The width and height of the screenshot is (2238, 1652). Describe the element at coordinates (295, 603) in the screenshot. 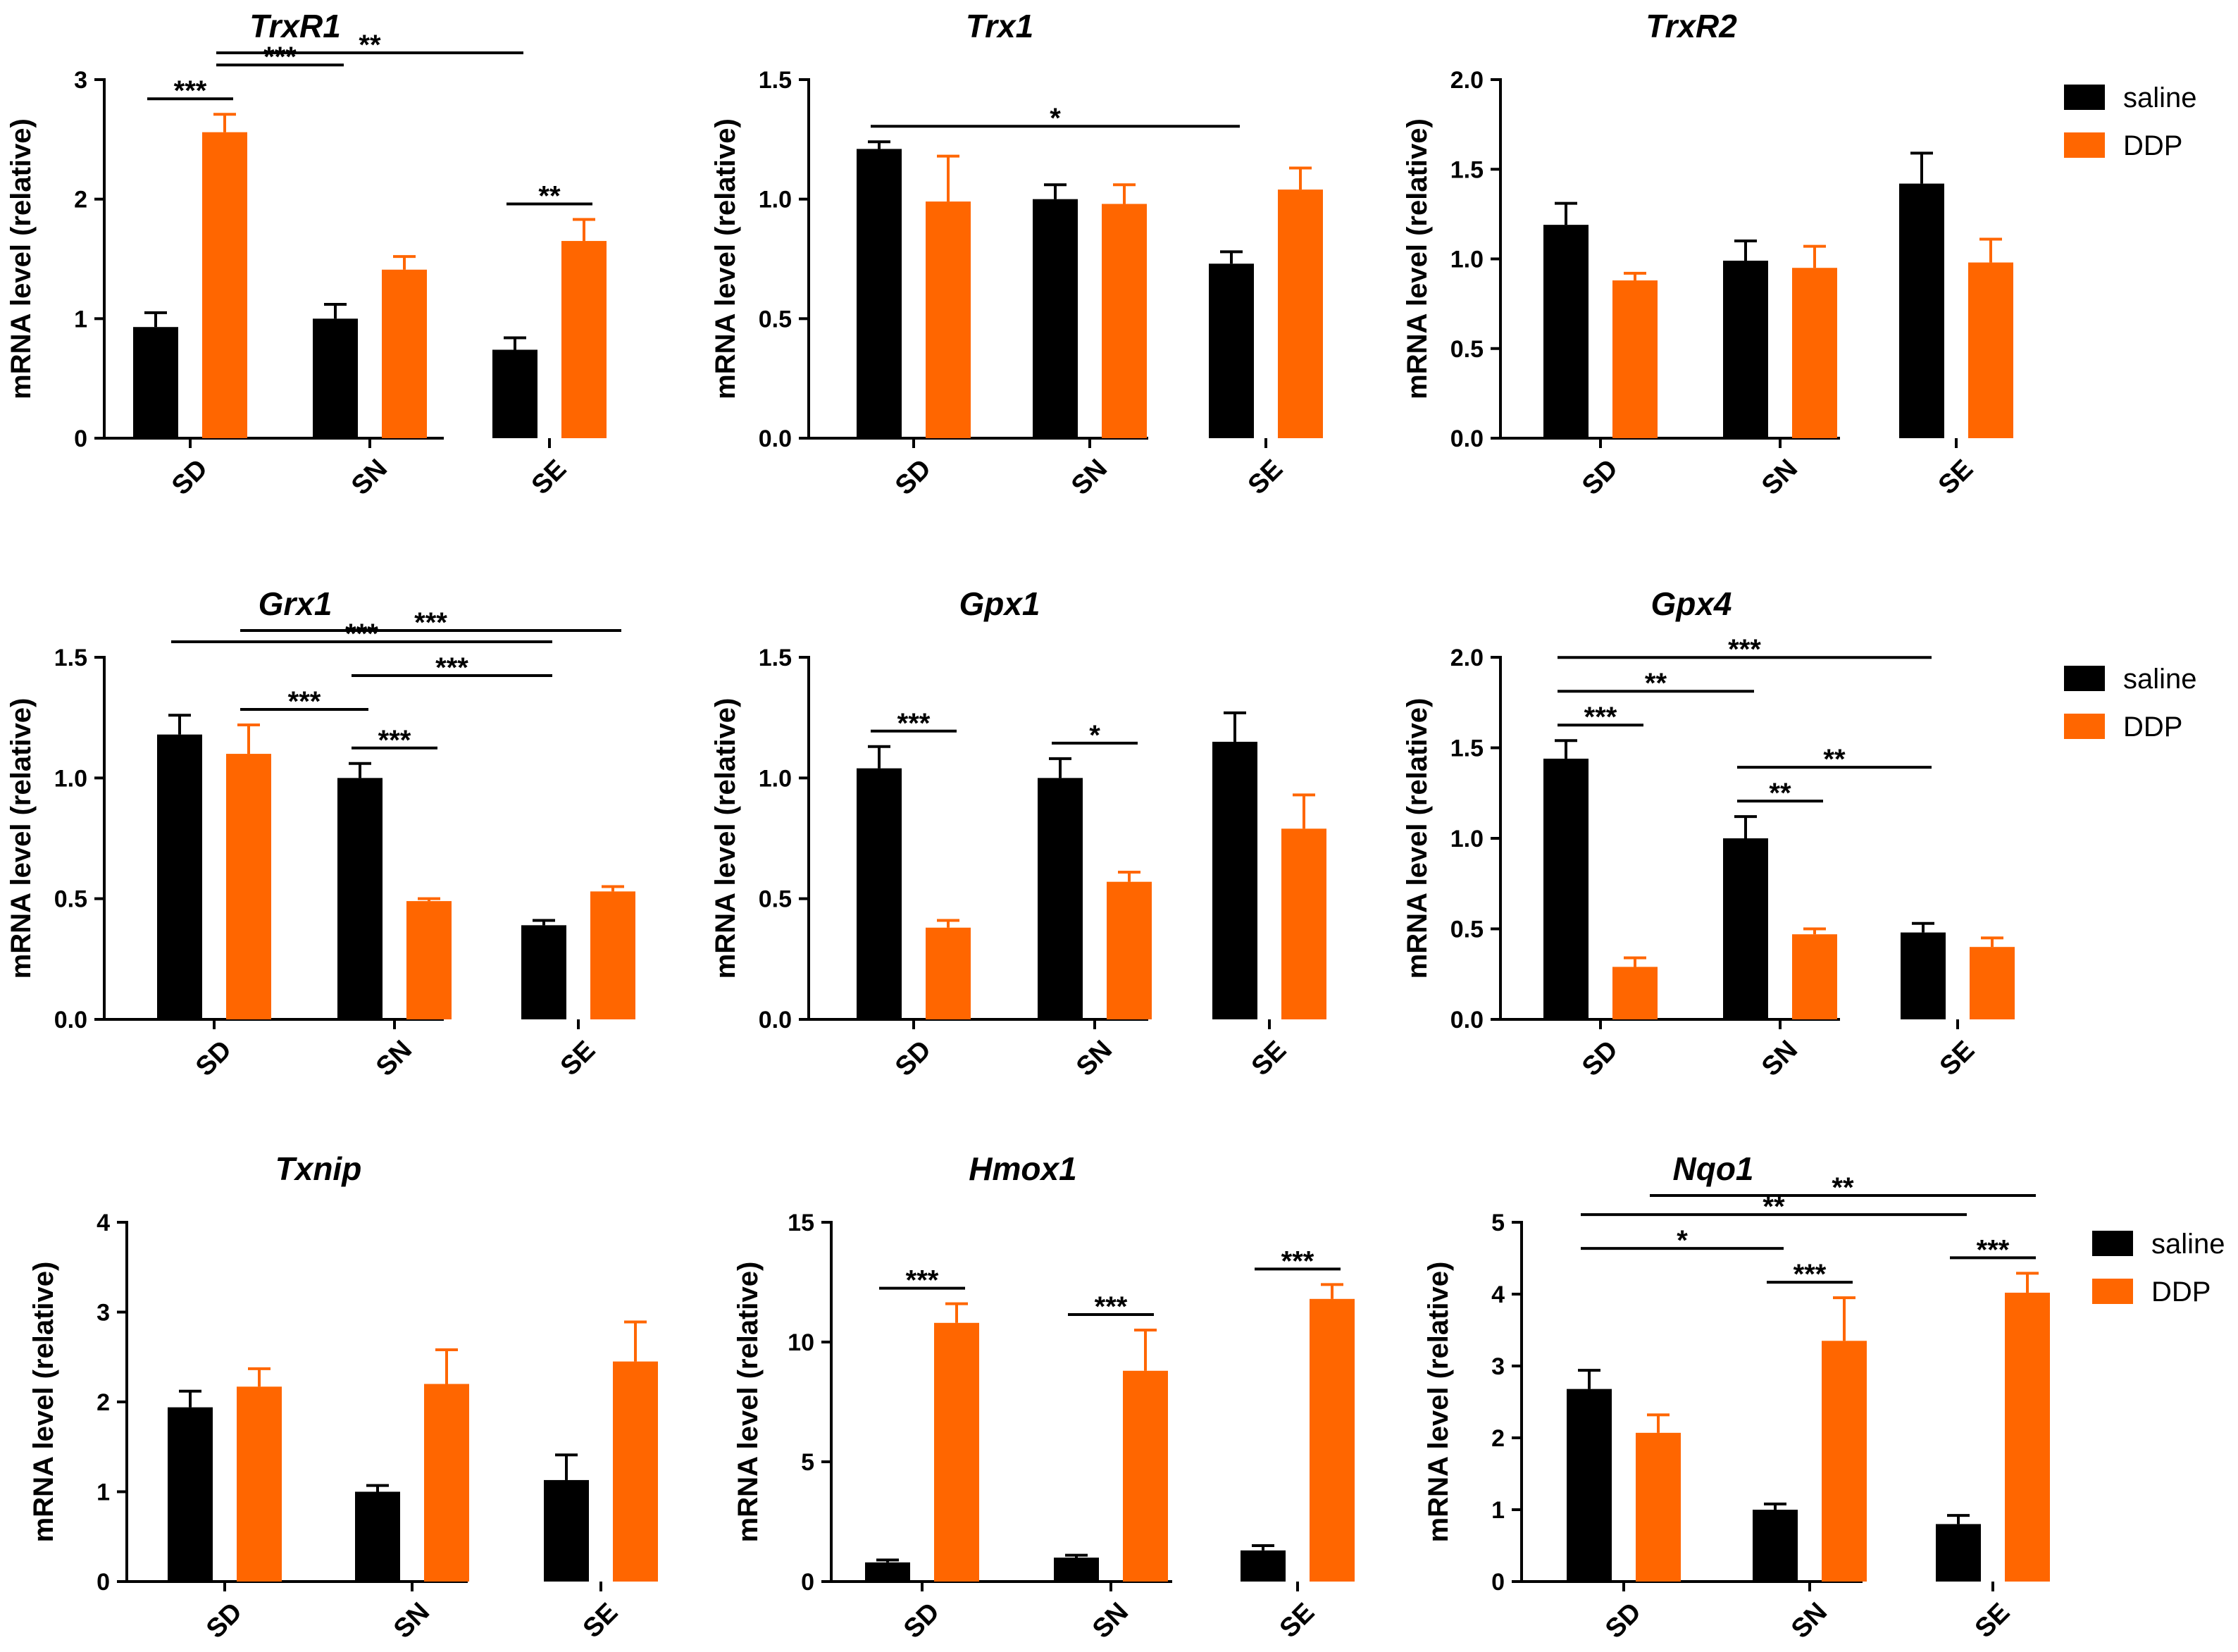

I see `chart-title: Grx1` at that location.